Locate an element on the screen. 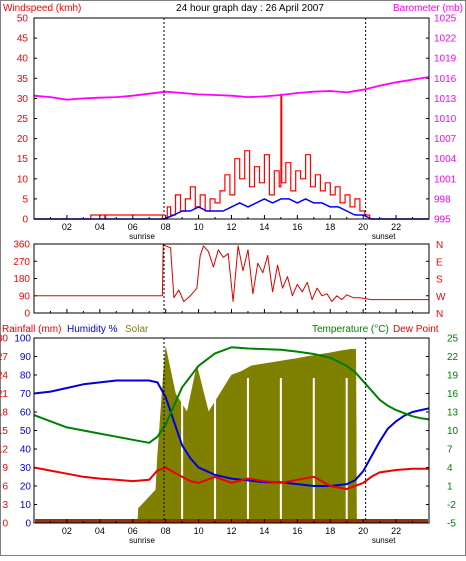 This screenshot has height=561, width=466. temperature-hour-label: 04 is located at coordinates (100, 531).